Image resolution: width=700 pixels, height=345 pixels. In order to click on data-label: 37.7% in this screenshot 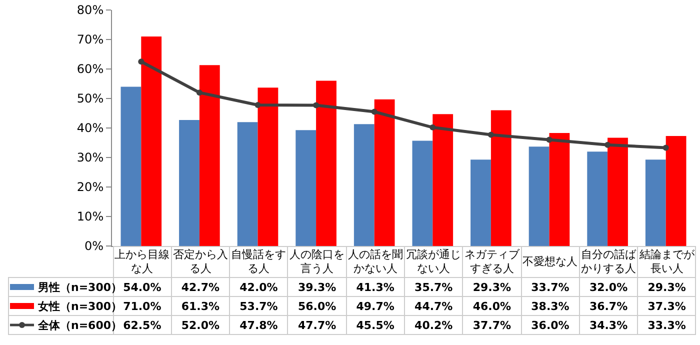, I will do `click(492, 325)`.